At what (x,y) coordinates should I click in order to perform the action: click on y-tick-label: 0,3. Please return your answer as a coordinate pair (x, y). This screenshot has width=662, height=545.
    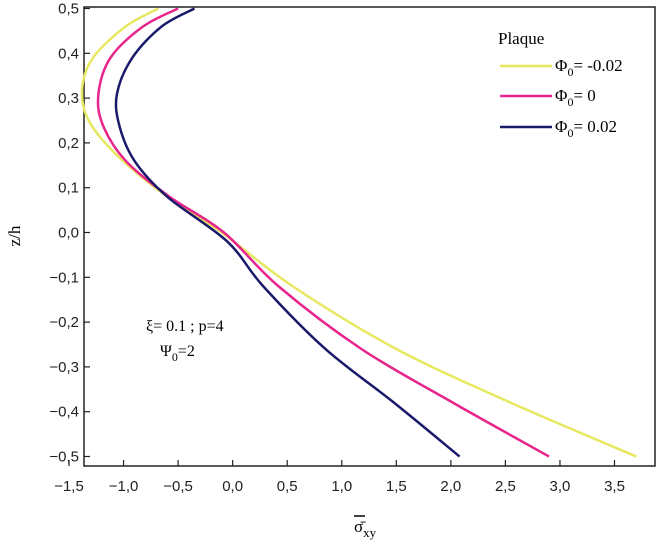
    Looking at the image, I should click on (68, 98).